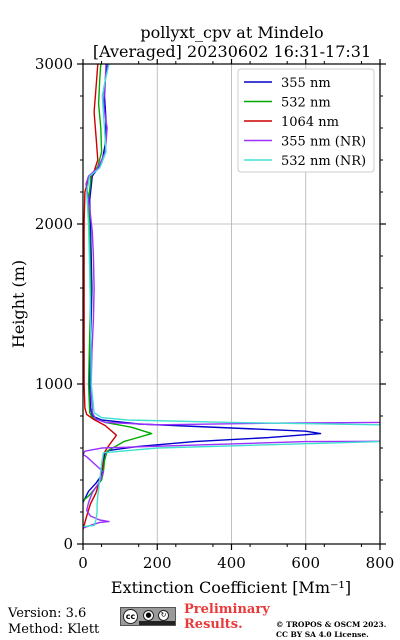 The width and height of the screenshot is (400, 640). Describe the element at coordinates (54, 224) in the screenshot. I see `y-tick-label: 2000` at that location.